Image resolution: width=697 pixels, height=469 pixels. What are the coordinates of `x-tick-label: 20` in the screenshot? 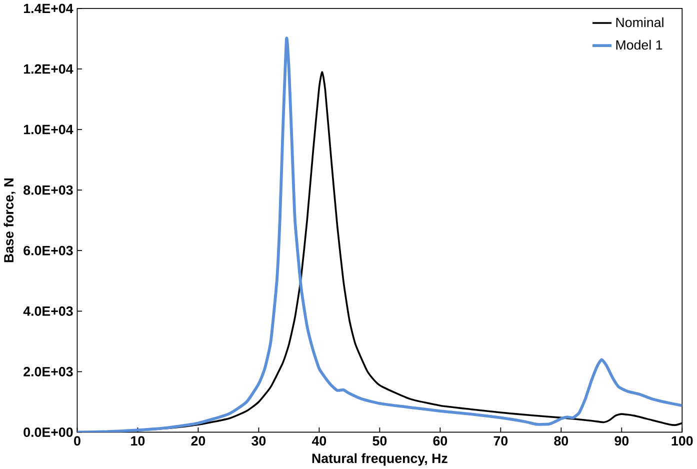 It's located at (198, 441).